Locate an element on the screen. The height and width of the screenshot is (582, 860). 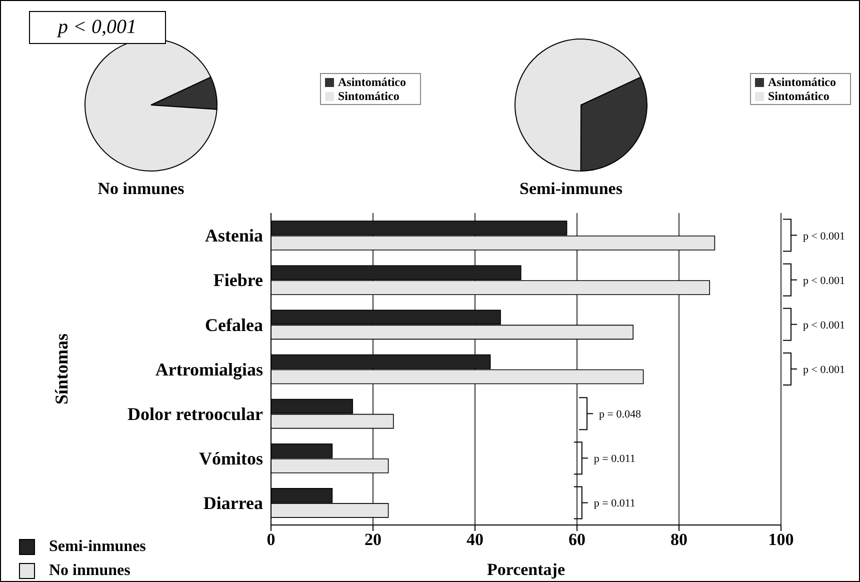
annotation: p = 0.048 is located at coordinates (620, 414).